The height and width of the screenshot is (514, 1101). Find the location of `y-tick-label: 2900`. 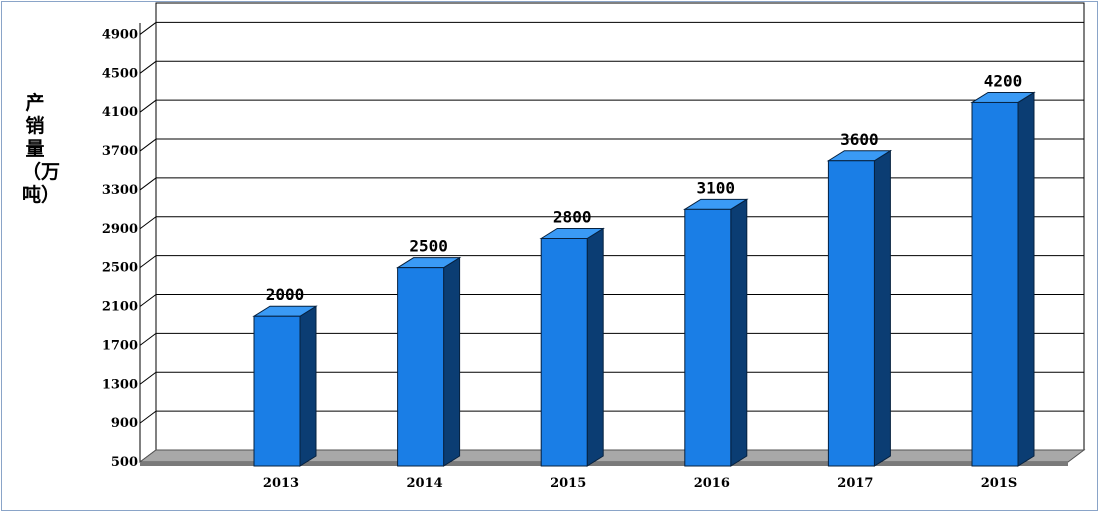

y-tick-label: 2900 is located at coordinates (120, 229).